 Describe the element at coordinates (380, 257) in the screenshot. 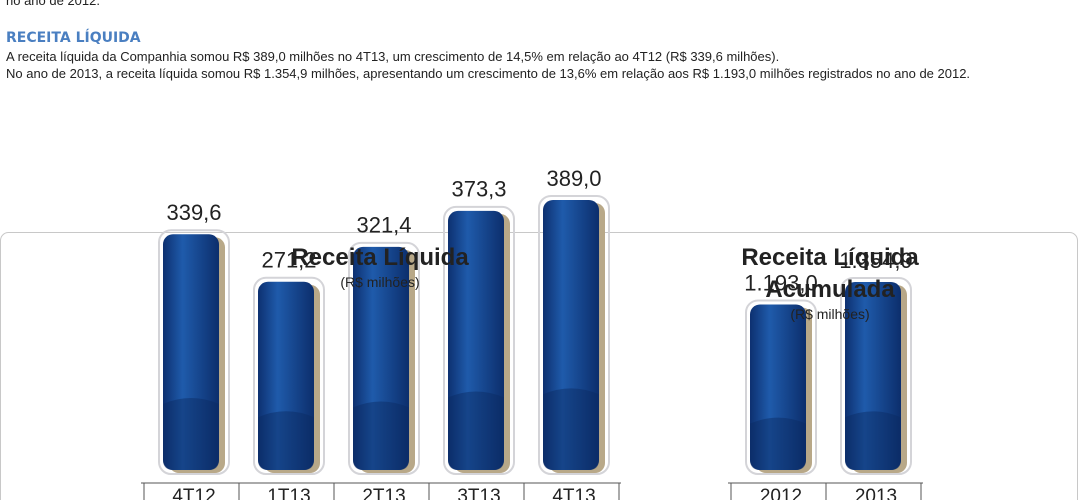

I see `chart-title: Receita Líquida` at that location.